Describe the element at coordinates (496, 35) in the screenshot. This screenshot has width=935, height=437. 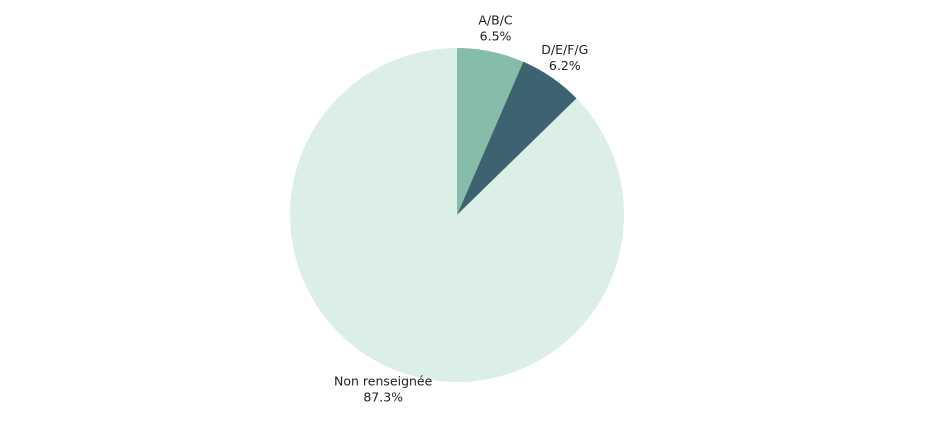
I see `slice-value-label: 6.5%` at that location.